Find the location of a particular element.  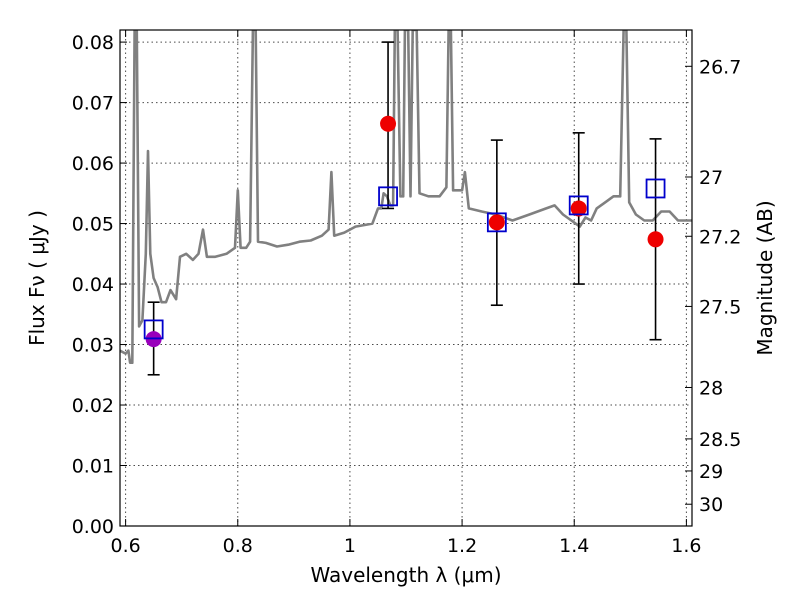

x-axis-label: Wavelength λ (μm) is located at coordinates (405, 575).